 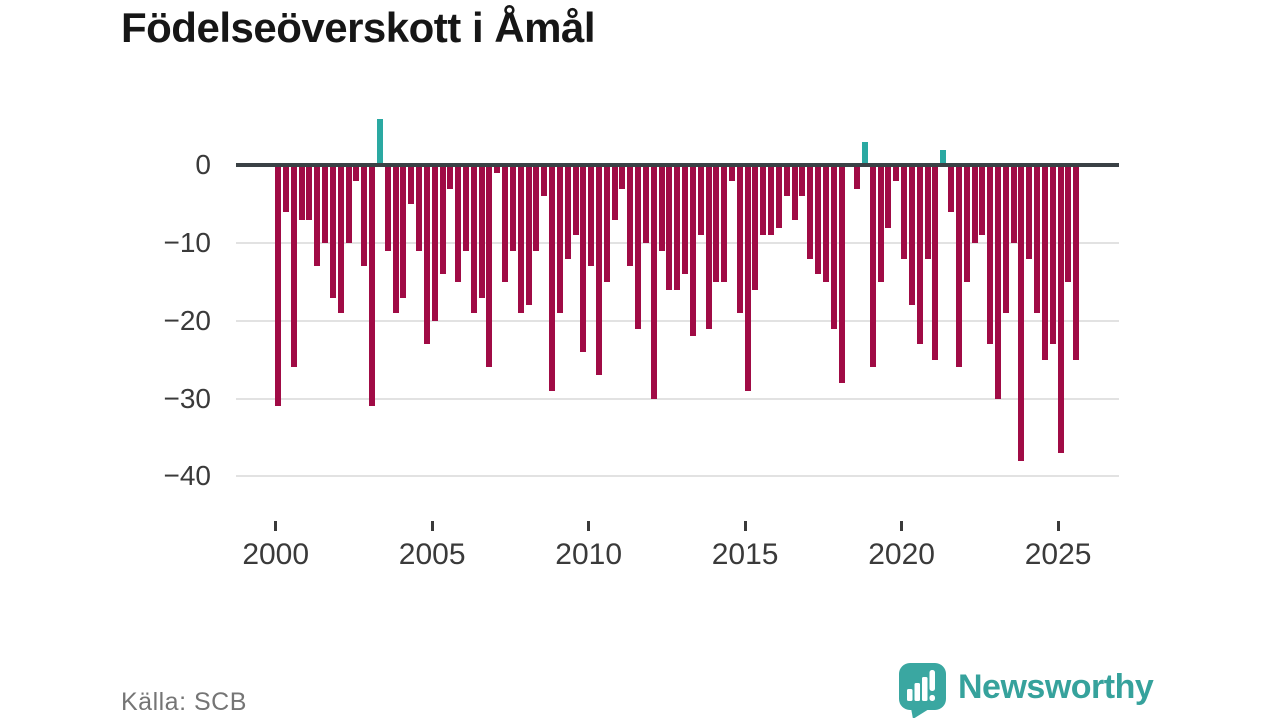 What do you see at coordinates (358, 27) in the screenshot?
I see `chart-title: Födelseöverskott i Åmål` at bounding box center [358, 27].